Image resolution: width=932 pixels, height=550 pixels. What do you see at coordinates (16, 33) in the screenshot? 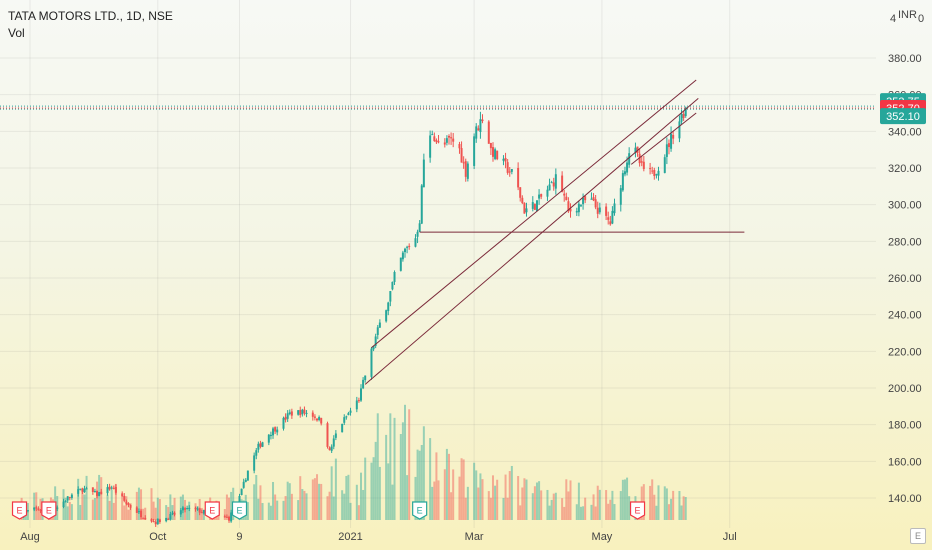
I see `volume-indicator-label: Vol` at bounding box center [16, 33].